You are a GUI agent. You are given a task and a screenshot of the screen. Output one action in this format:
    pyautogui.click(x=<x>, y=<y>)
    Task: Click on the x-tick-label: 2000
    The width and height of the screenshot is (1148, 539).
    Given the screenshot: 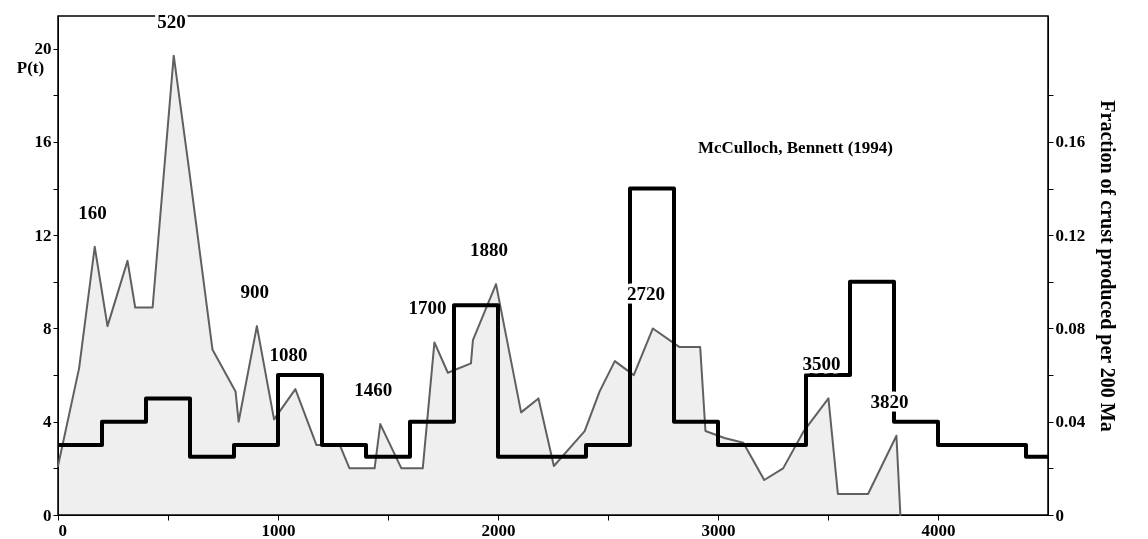 What is the action you would take?
    pyautogui.click(x=498, y=529)
    